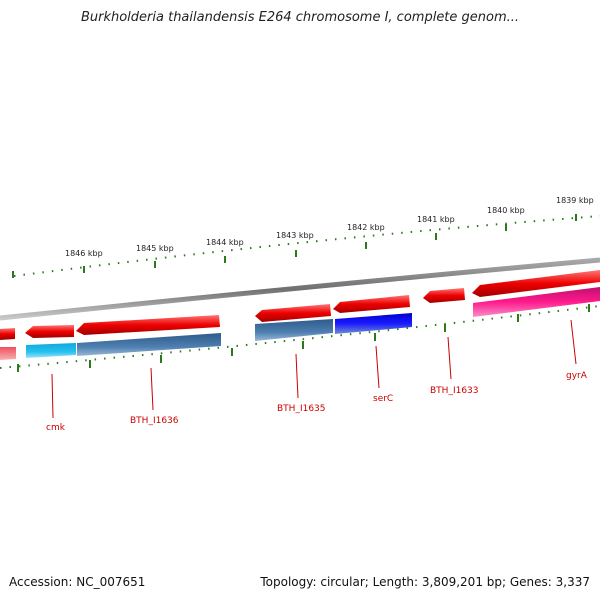  I want to click on kbp-label: 1842 kbp, so click(366, 227).